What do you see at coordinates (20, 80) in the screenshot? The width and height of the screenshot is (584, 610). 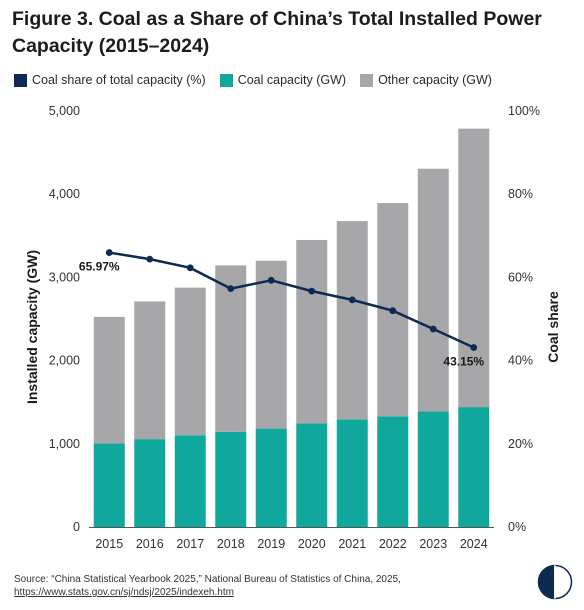 I see `legend-swatch-coal-share` at bounding box center [20, 80].